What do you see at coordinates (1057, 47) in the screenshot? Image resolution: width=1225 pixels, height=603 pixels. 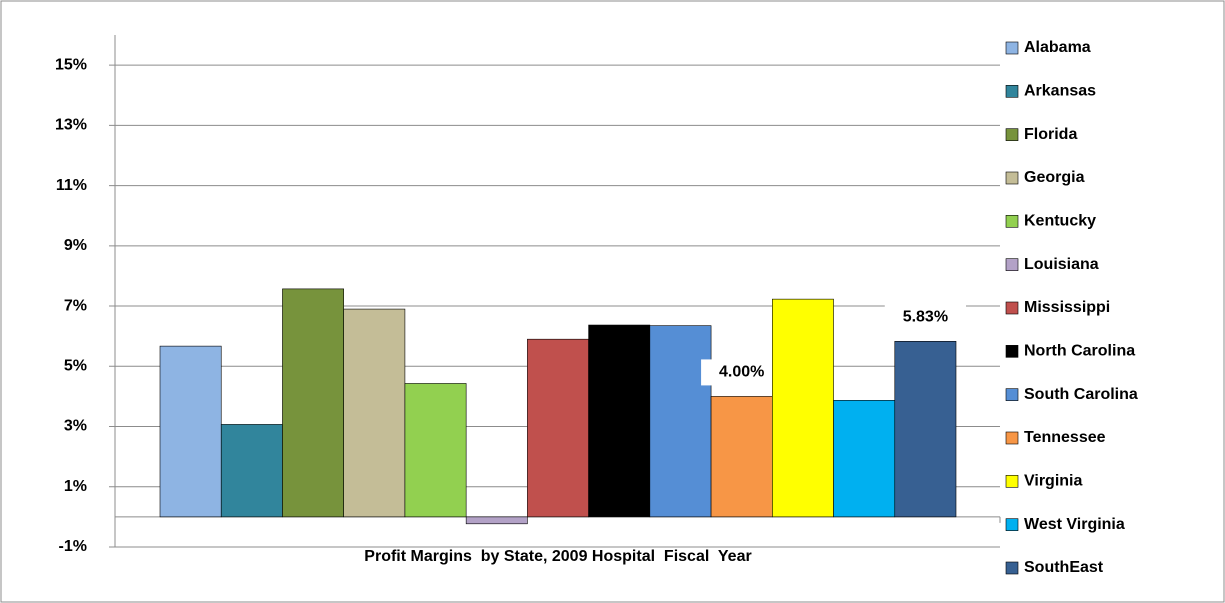 I see `legend-label: Alabama` at bounding box center [1057, 47].